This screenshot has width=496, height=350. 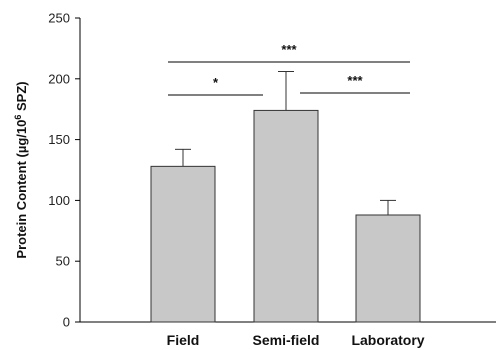 What do you see at coordinates (66, 322) in the screenshot?
I see `y-tick-label: 0` at bounding box center [66, 322].